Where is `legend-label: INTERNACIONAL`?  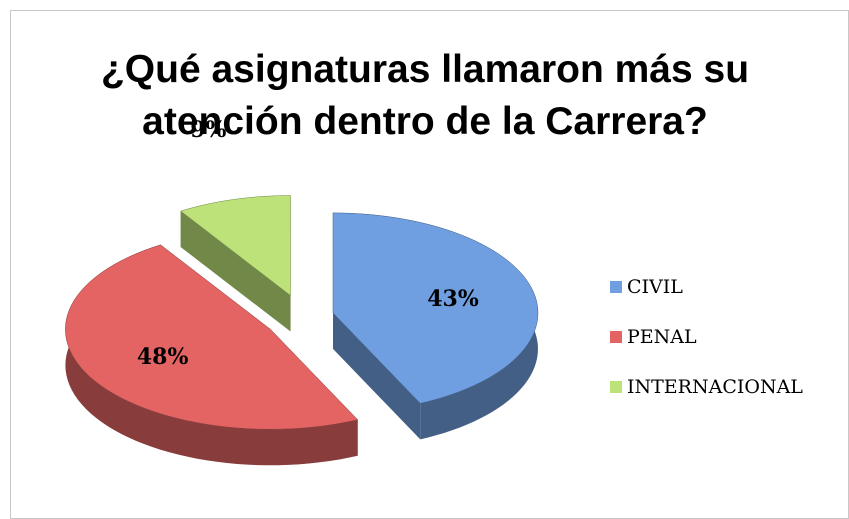
legend-label: INTERNACIONAL is located at coordinates (715, 387).